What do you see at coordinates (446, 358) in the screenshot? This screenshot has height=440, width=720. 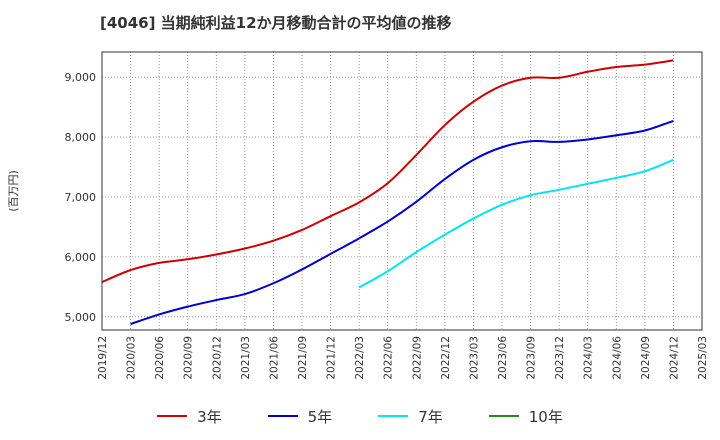 I see `x-tick-label: 2022/12` at bounding box center [446, 358].